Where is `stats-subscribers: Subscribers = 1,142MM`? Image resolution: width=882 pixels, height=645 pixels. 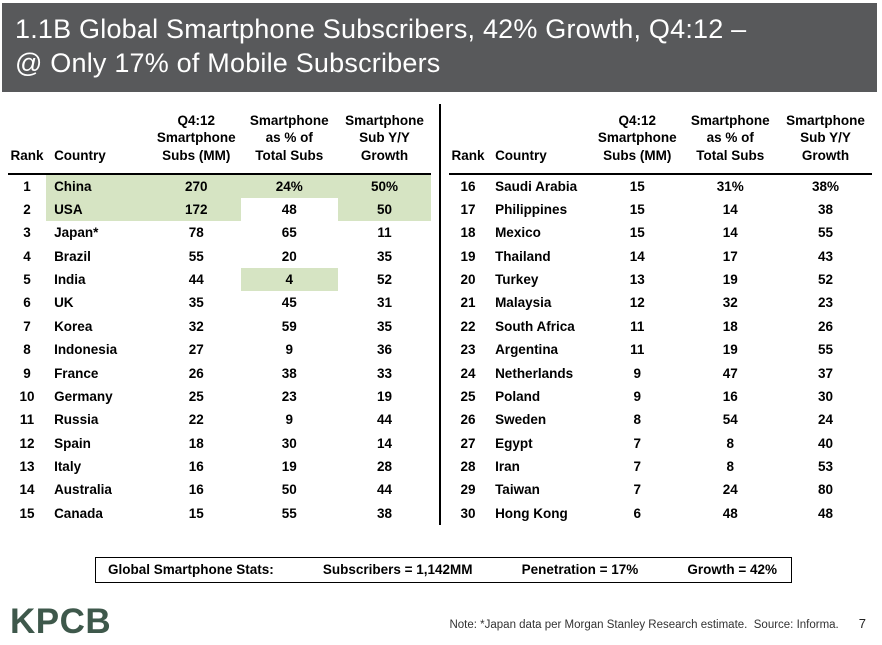 stats-subscribers: Subscribers = 1,142MM is located at coordinates (397, 570).